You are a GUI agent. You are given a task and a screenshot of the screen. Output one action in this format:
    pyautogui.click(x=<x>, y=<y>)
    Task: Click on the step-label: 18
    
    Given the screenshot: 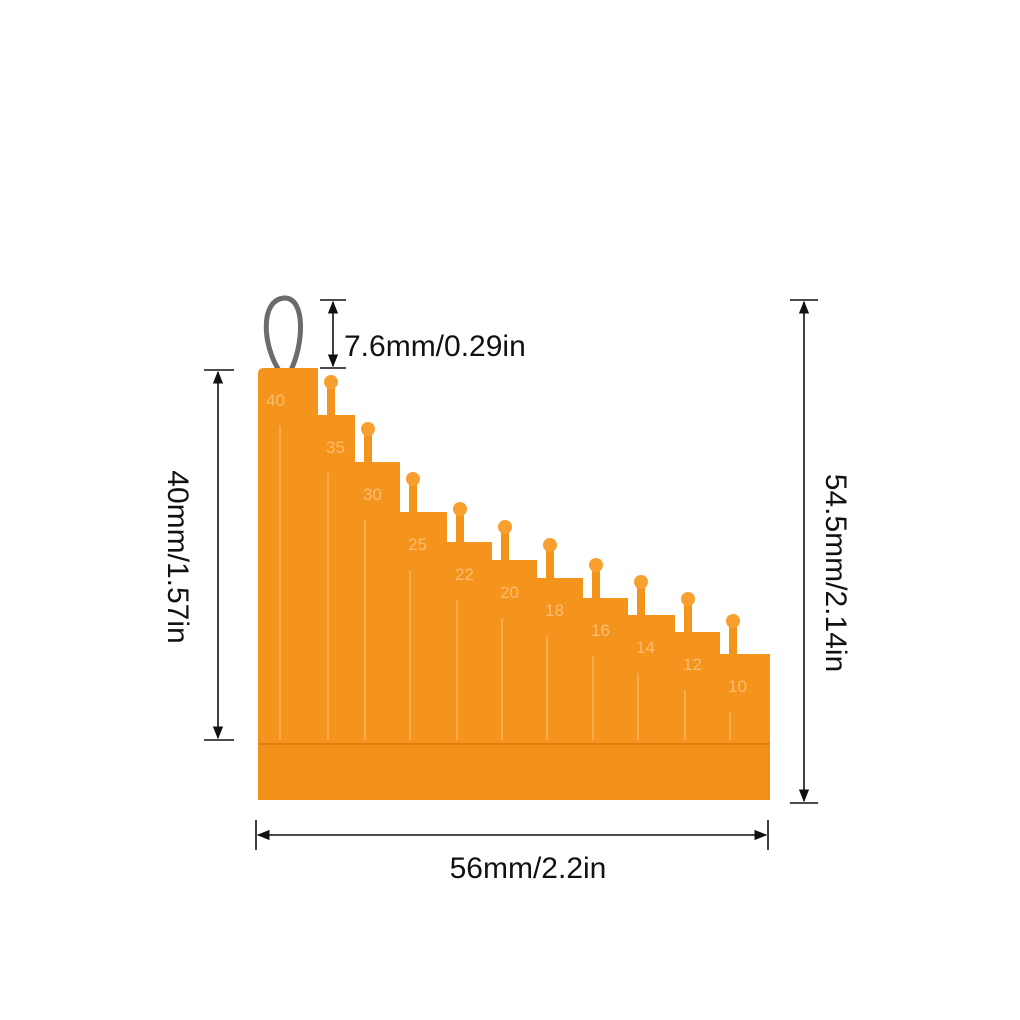 What is the action you would take?
    pyautogui.click(x=554, y=610)
    